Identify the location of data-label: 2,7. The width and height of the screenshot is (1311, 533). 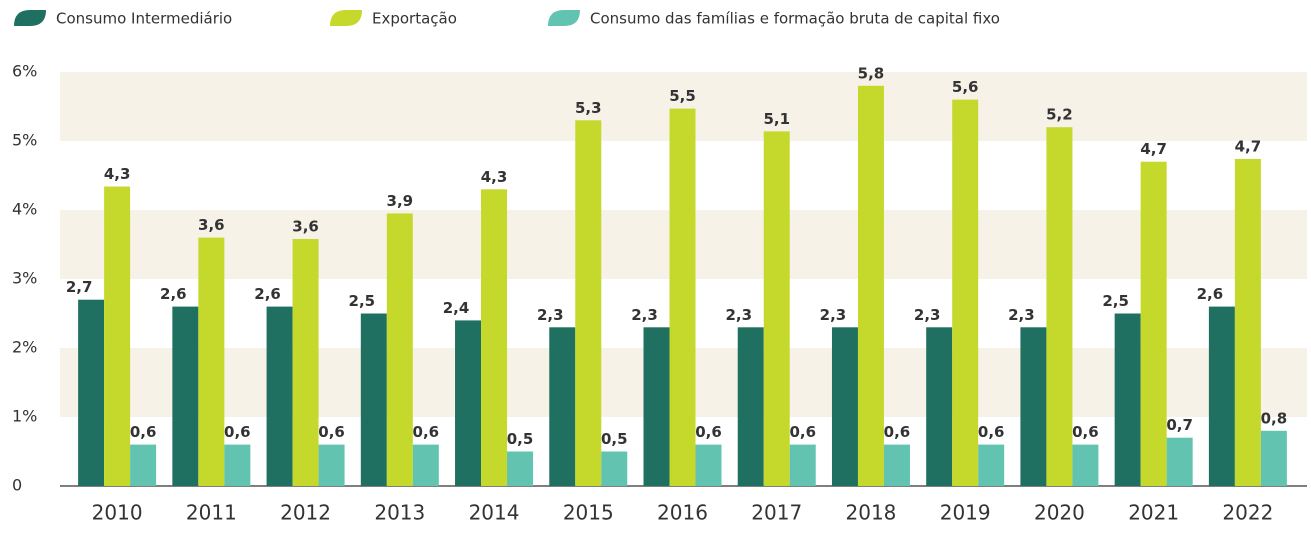
(79, 287).